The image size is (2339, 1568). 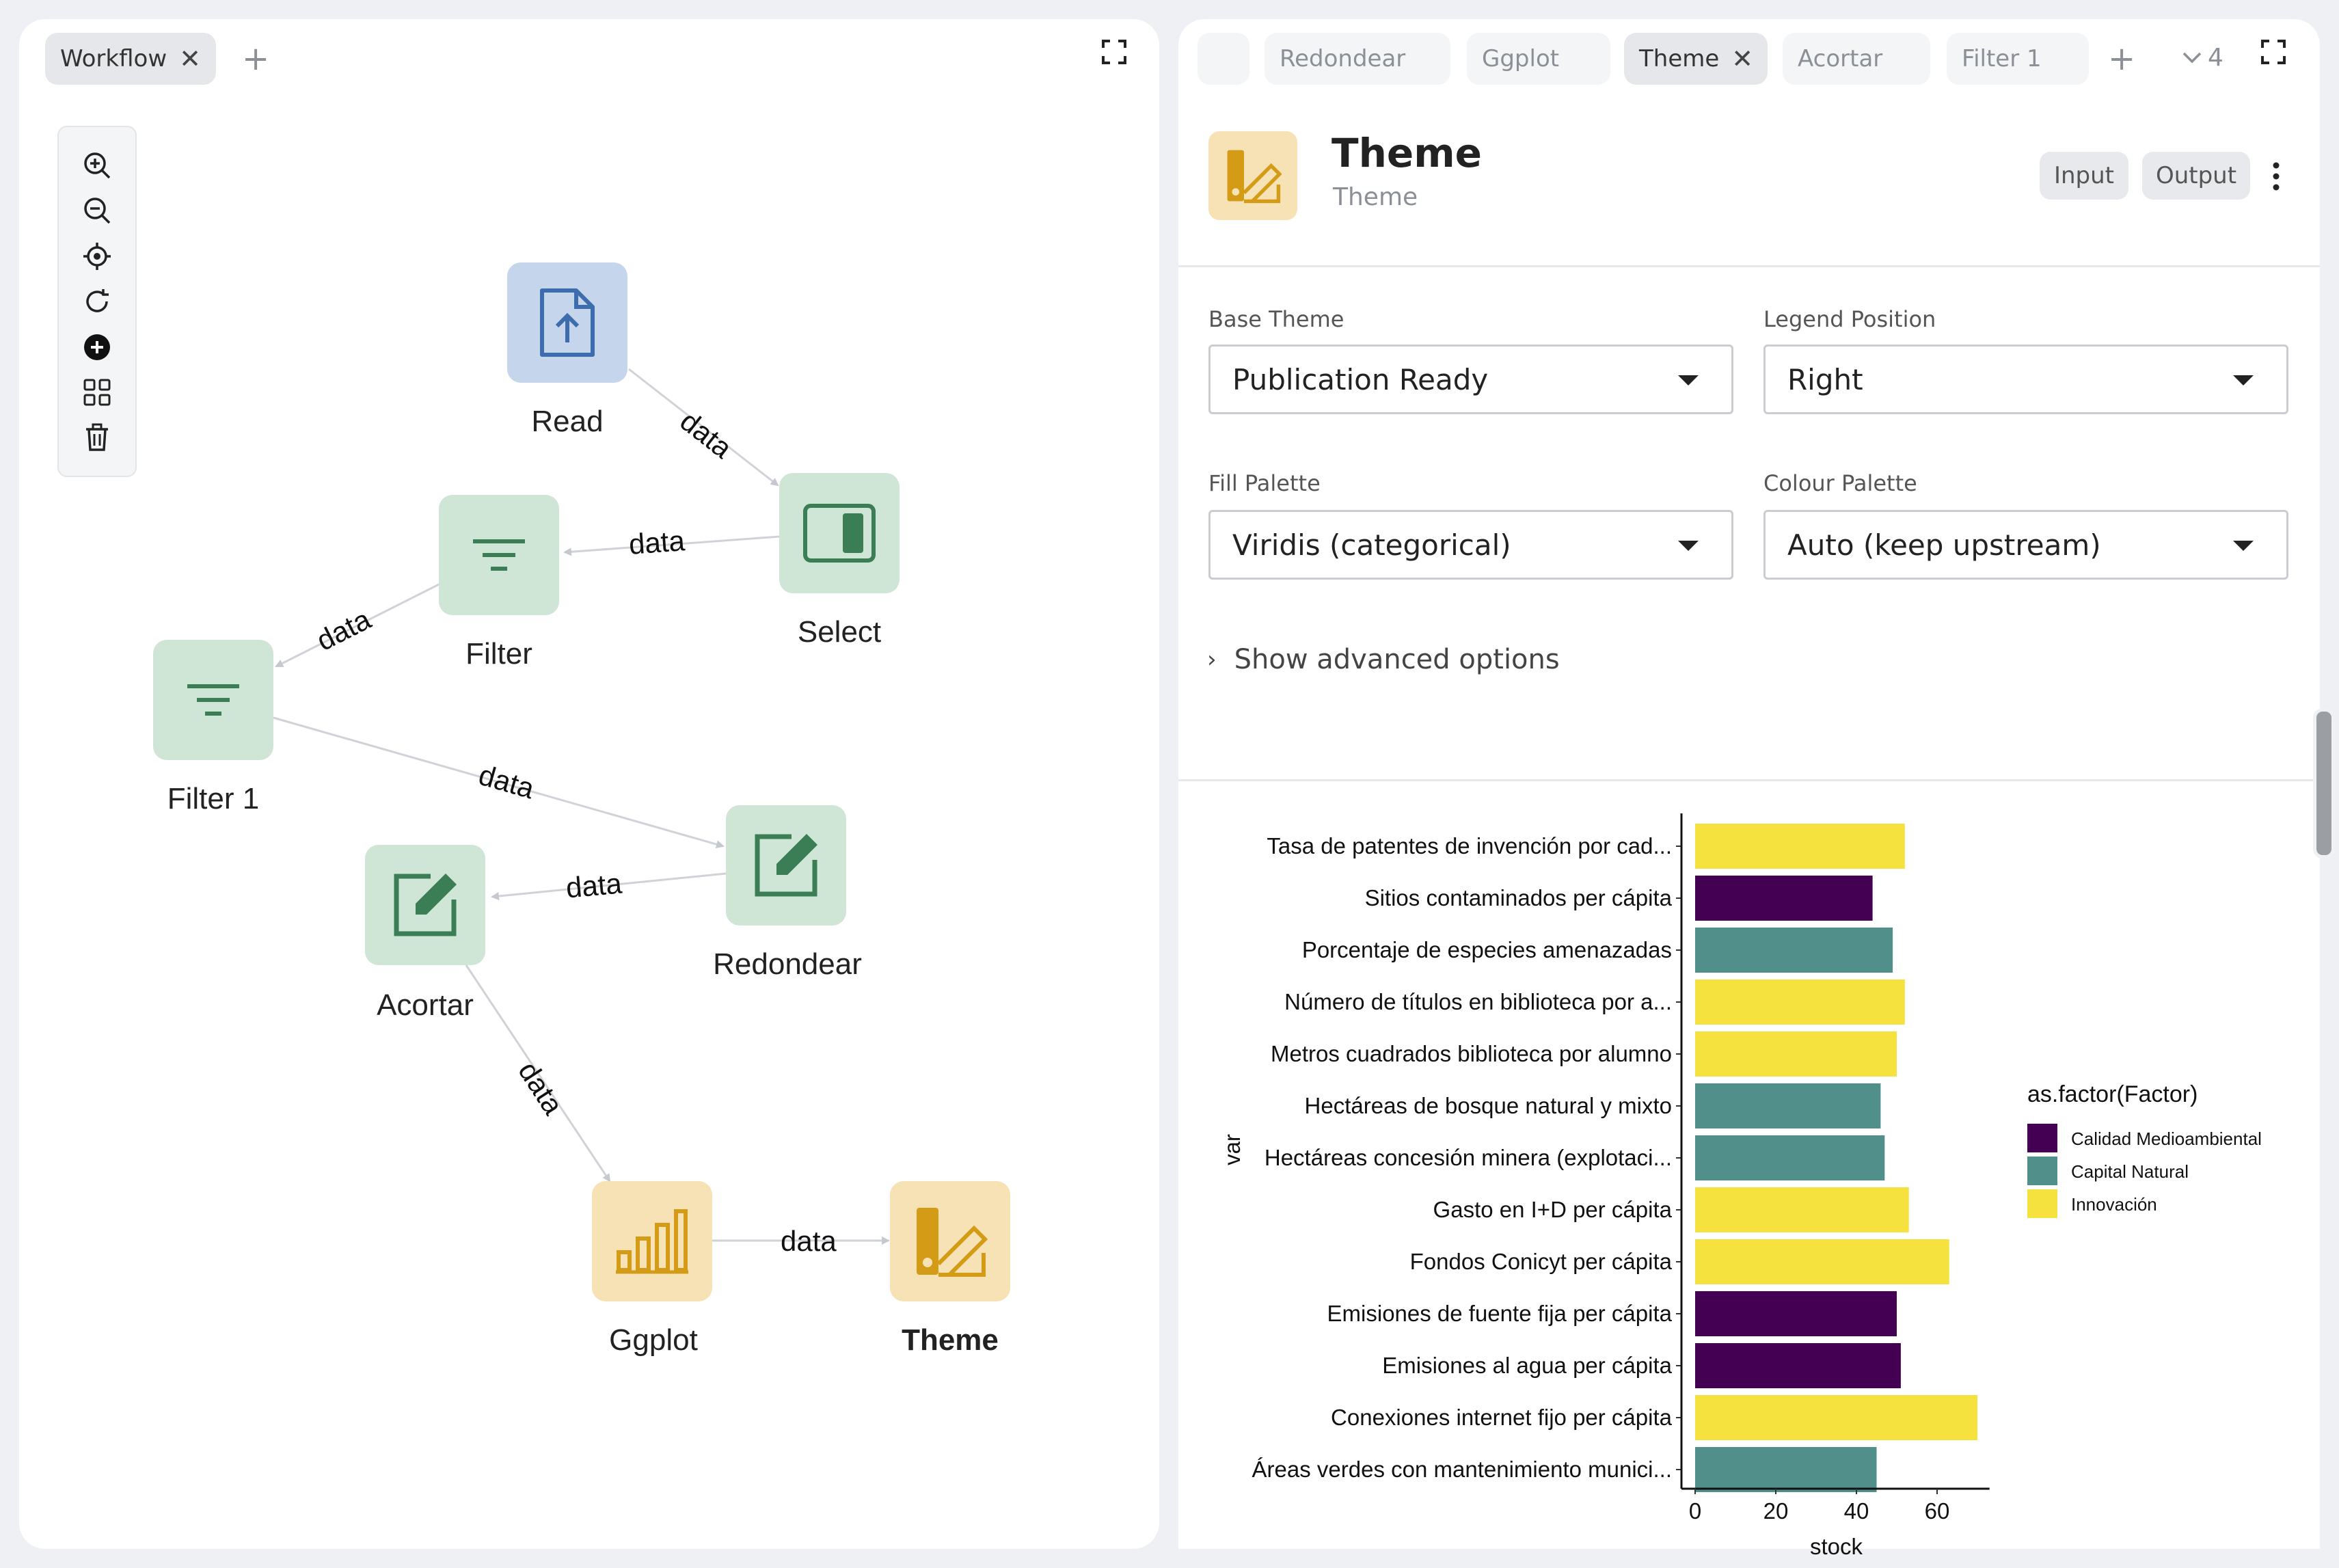 What do you see at coordinates (567, 322) in the screenshot?
I see `node-read` at bounding box center [567, 322].